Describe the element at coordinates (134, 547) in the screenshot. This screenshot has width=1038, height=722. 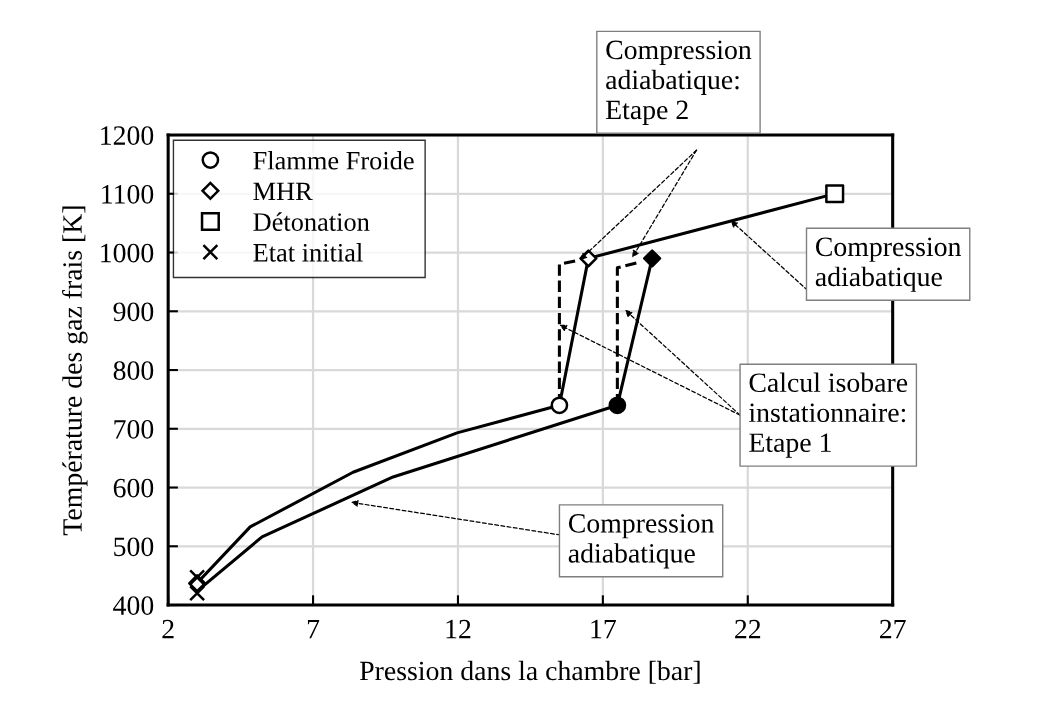
I see `y-tick-label: 500` at that location.